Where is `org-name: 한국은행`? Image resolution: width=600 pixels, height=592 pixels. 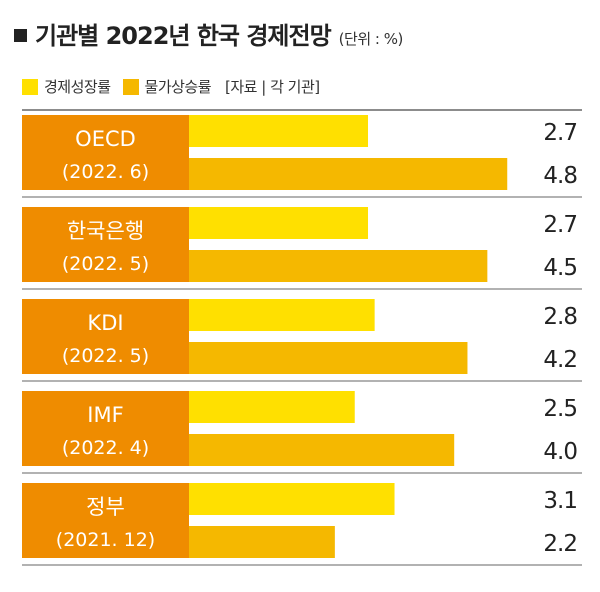 org-name: 한국은행 is located at coordinates (105, 231).